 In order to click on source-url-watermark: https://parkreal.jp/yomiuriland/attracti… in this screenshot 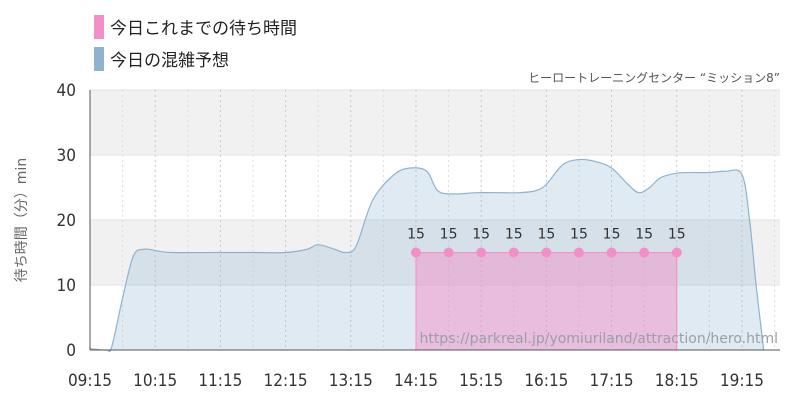, I will do `click(598, 339)`.